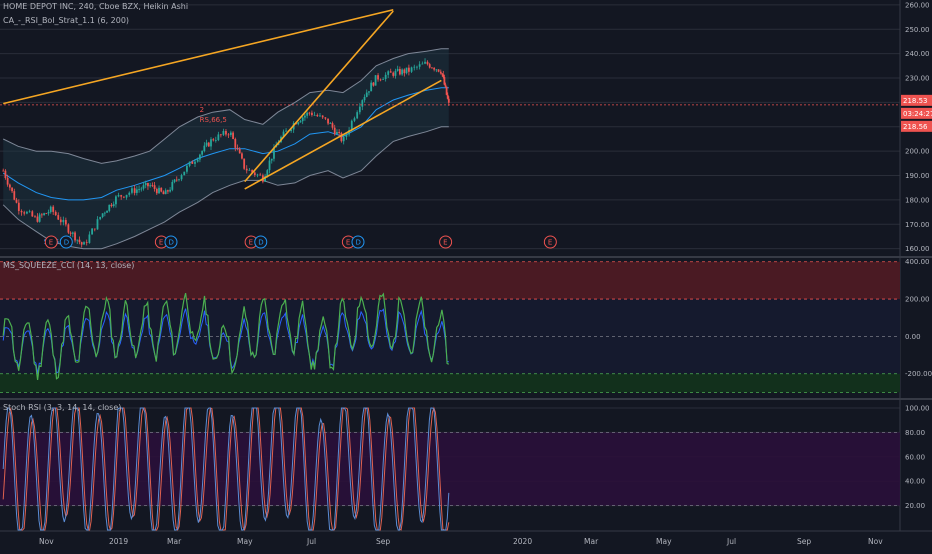  What do you see at coordinates (225, 341) in the screenshot?
I see `cci-signal-line` at bounding box center [225, 341].